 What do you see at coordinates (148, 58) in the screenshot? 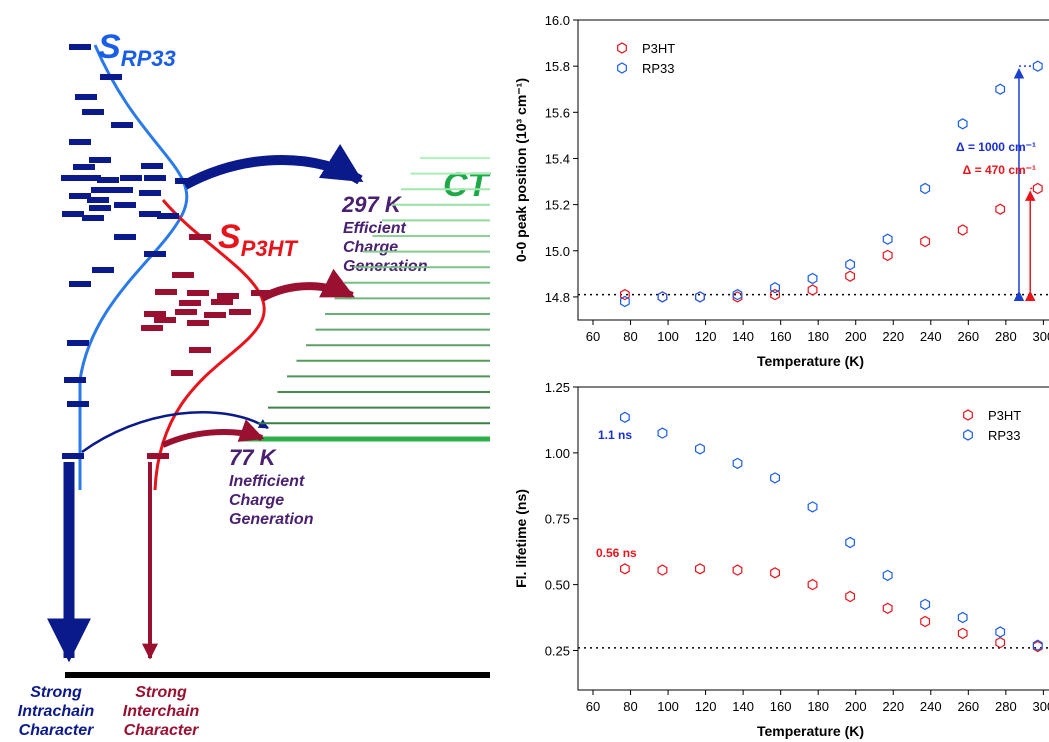
I see `subscript: RP33` at bounding box center [148, 58].